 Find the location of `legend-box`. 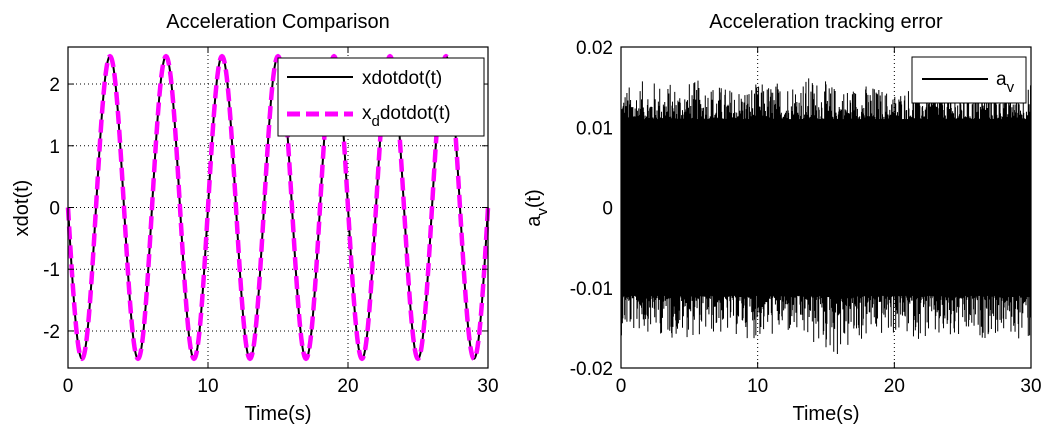

legend-box is located at coordinates (381, 97).